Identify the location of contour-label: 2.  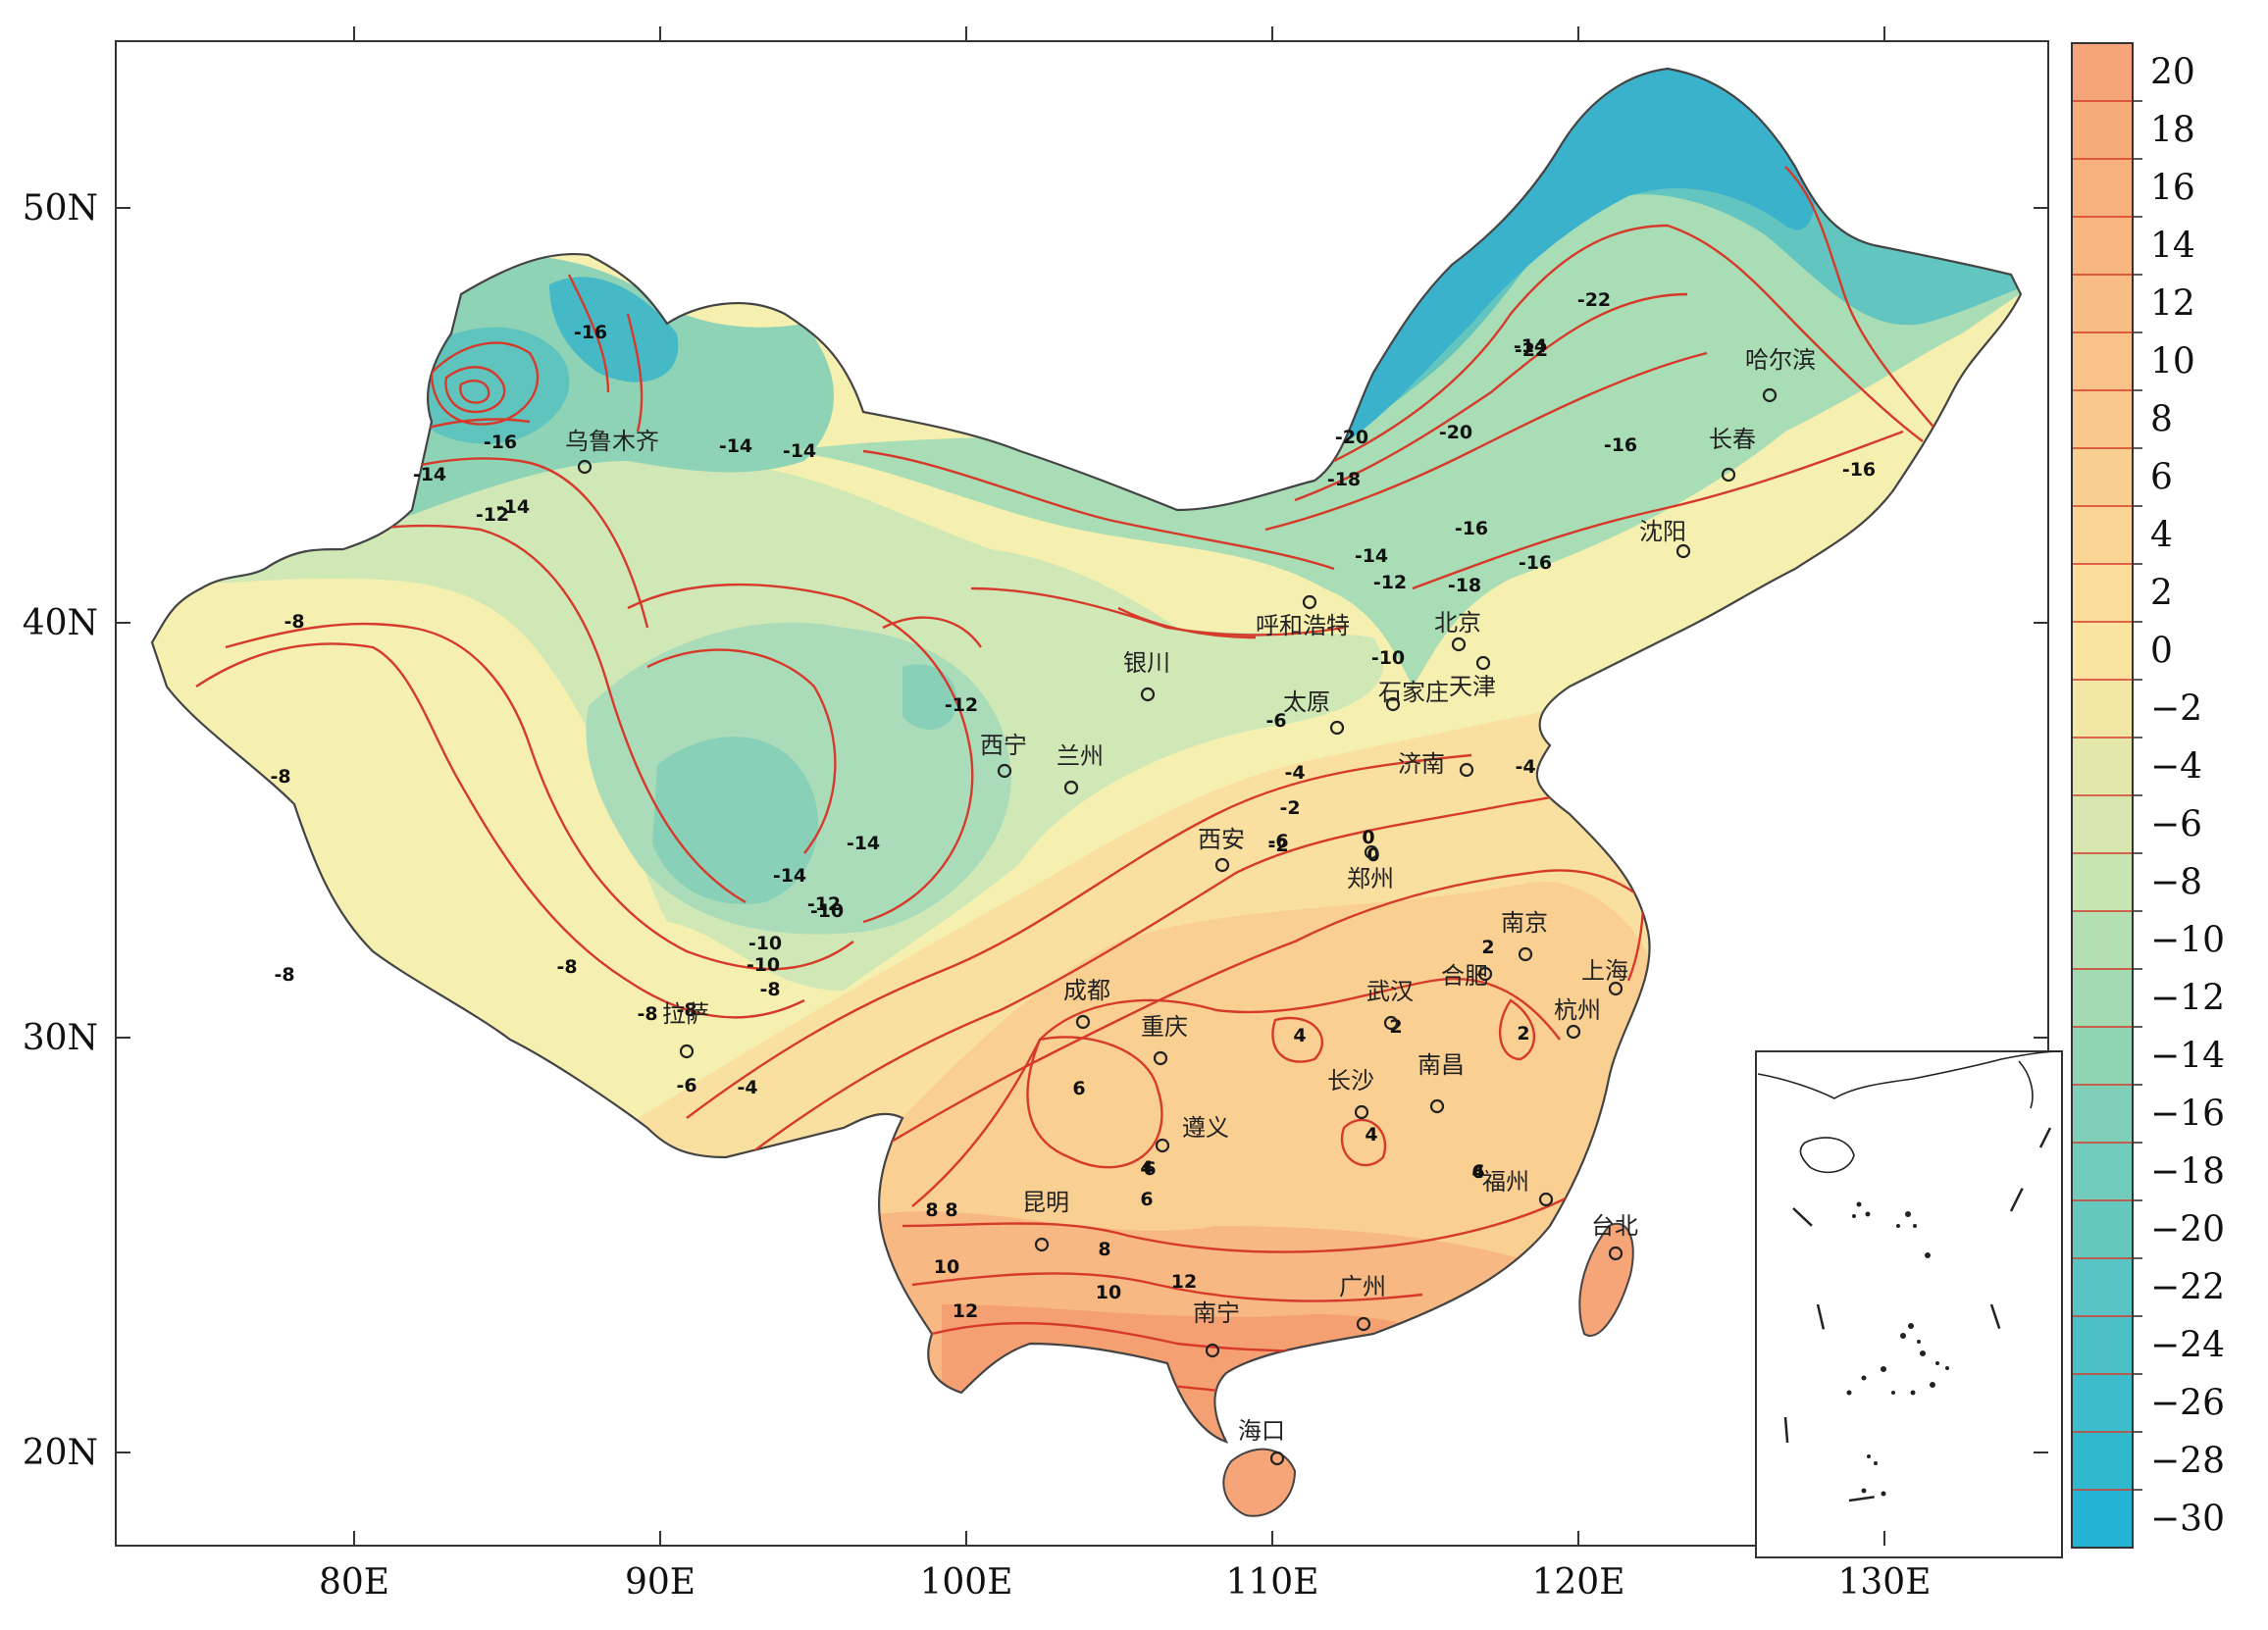
(1488, 948).